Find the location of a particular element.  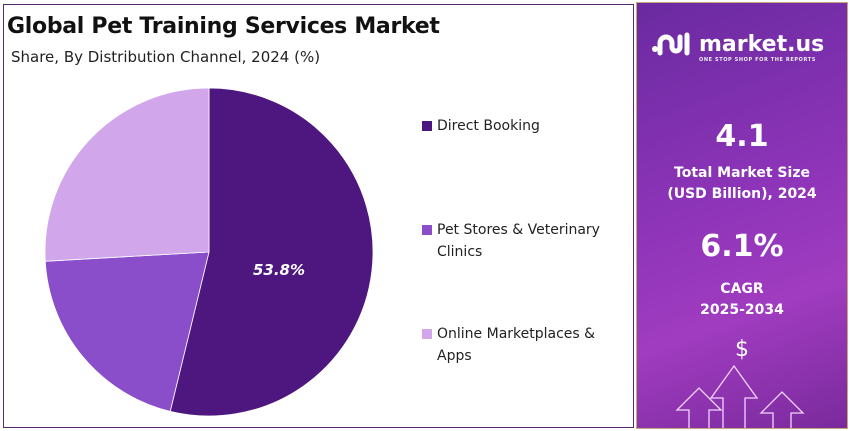

data-label: 53.8% is located at coordinates (279, 270).